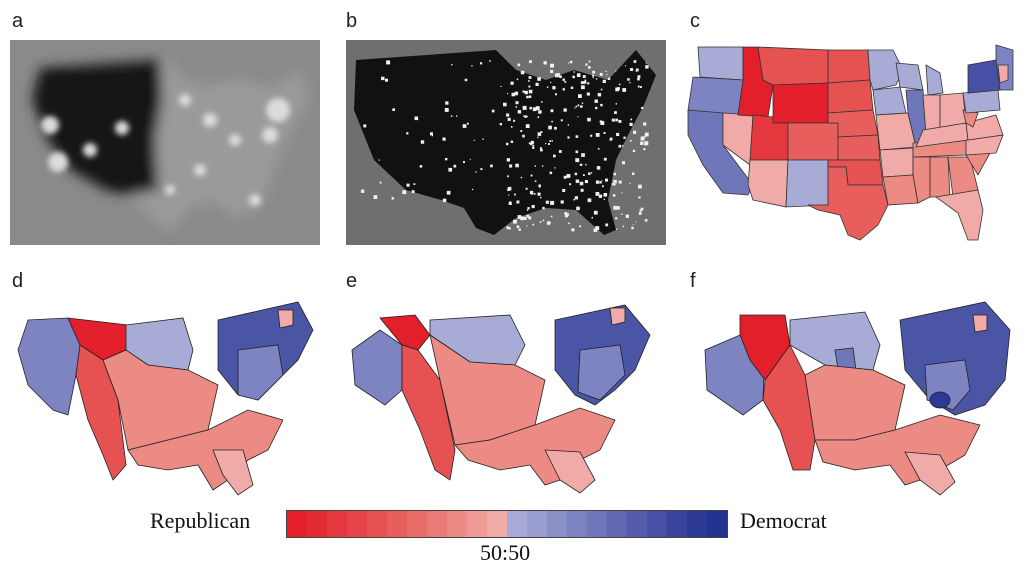 This screenshot has height=567, width=1036. Describe the element at coordinates (909, 76) in the screenshot. I see `state-wisconsin` at that location.